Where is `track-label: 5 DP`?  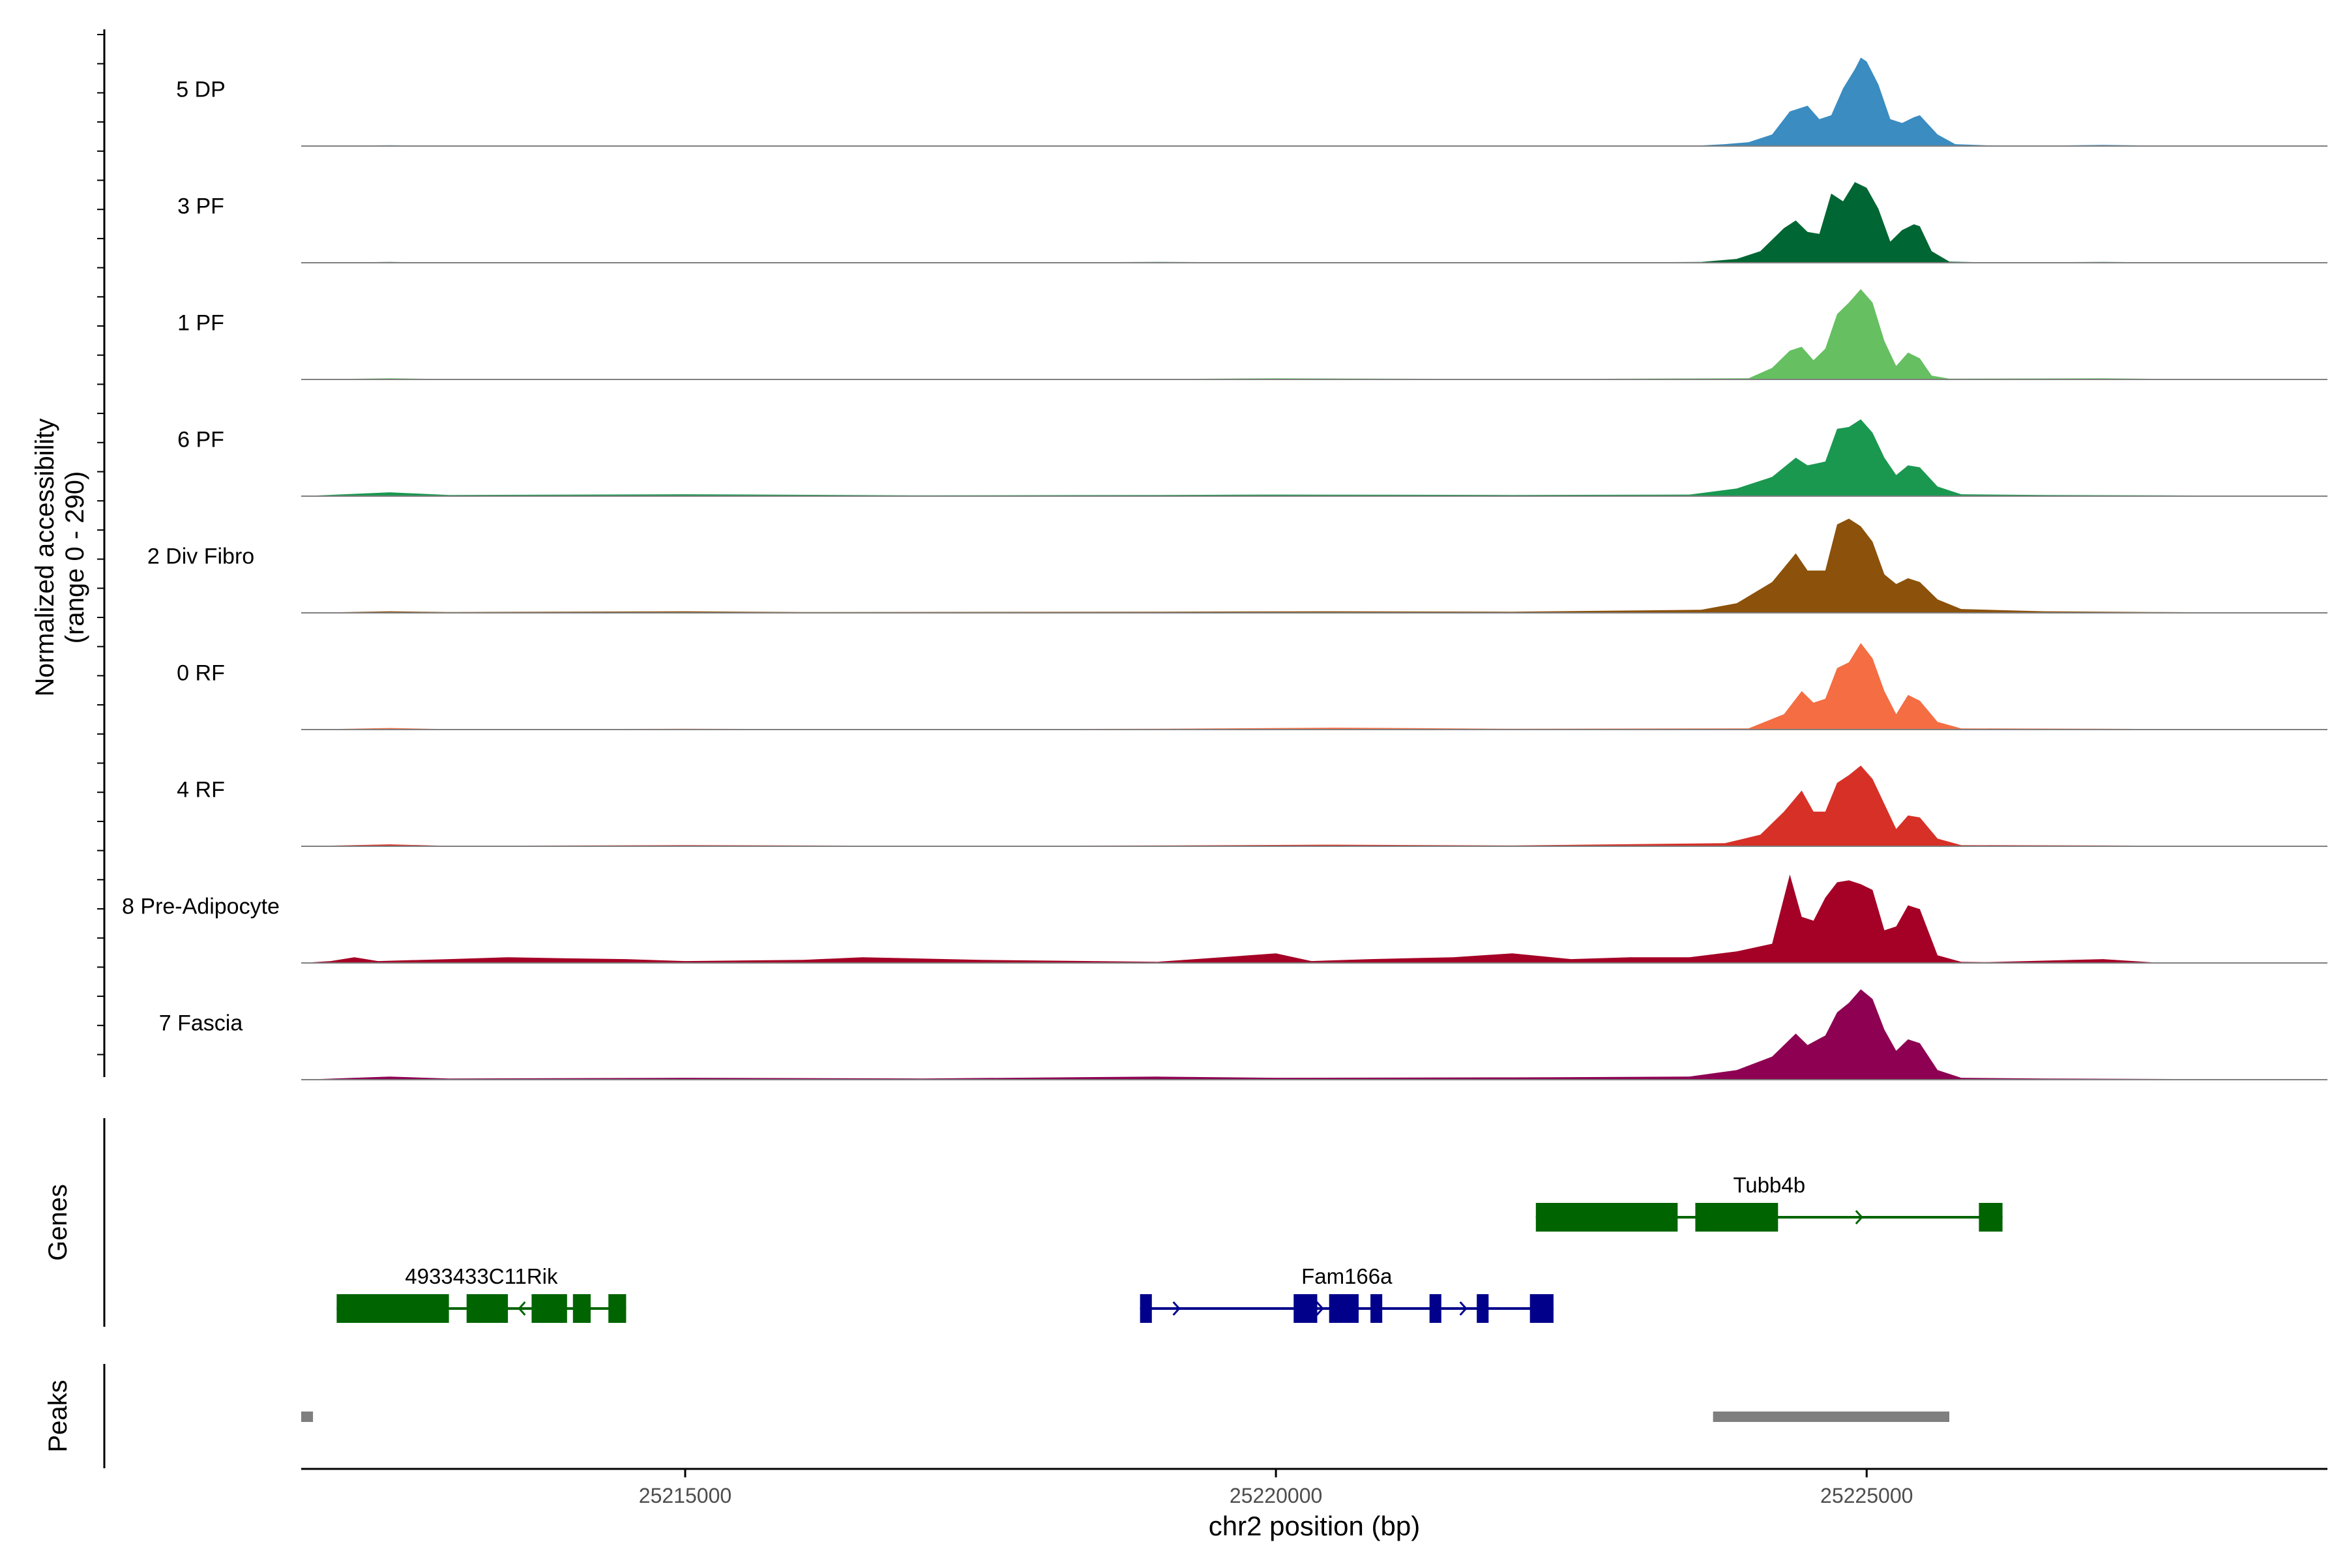 track-label: 5 DP is located at coordinates (201, 90).